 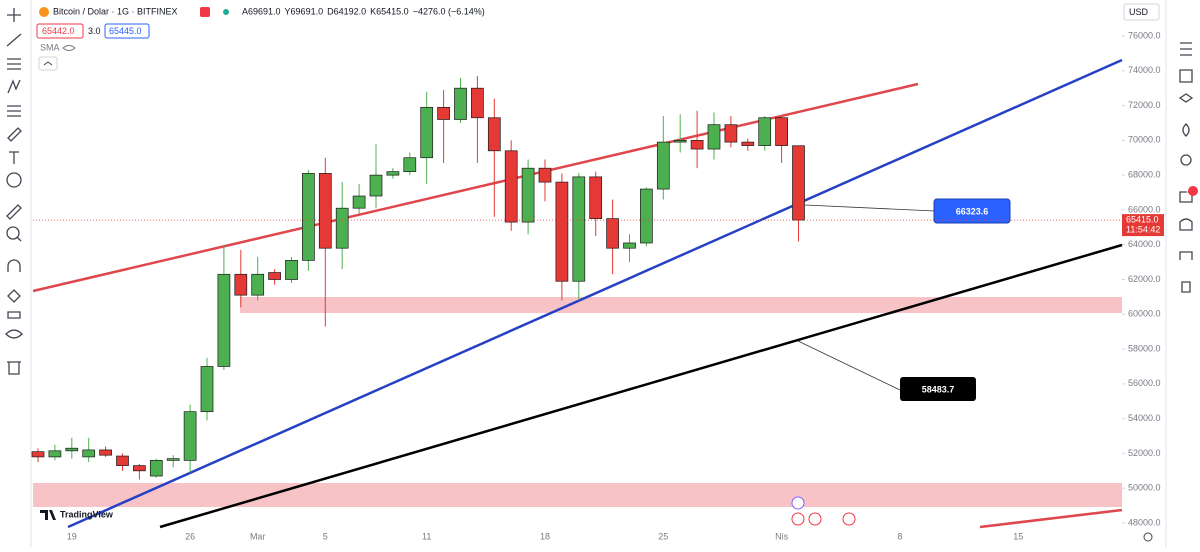 I want to click on buy-button, so click(x=127, y=31).